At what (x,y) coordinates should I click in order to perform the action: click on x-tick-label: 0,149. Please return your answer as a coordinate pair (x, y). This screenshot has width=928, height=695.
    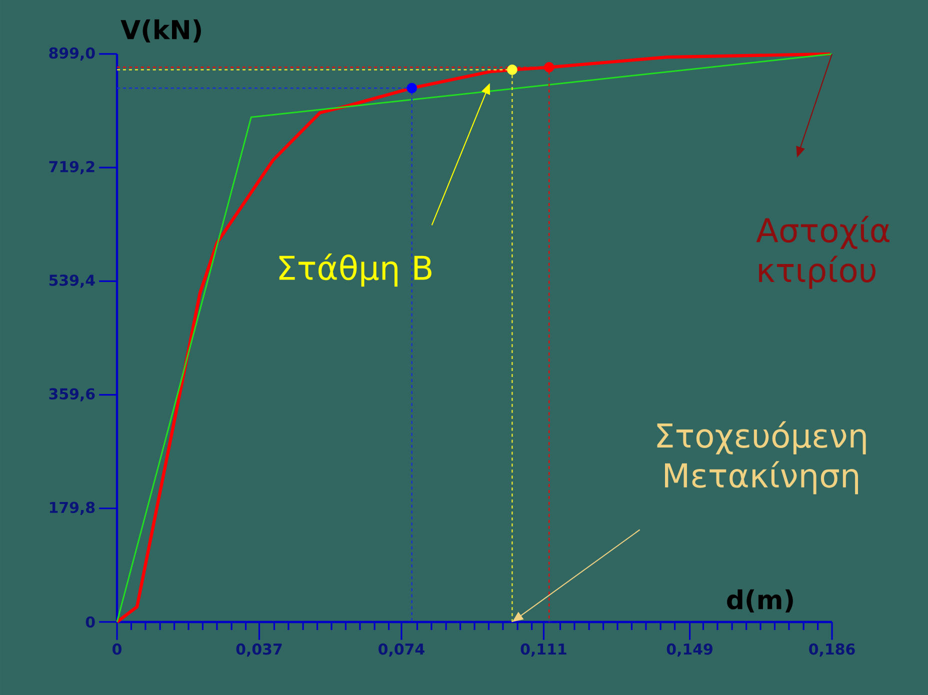
    Looking at the image, I should click on (689, 650).